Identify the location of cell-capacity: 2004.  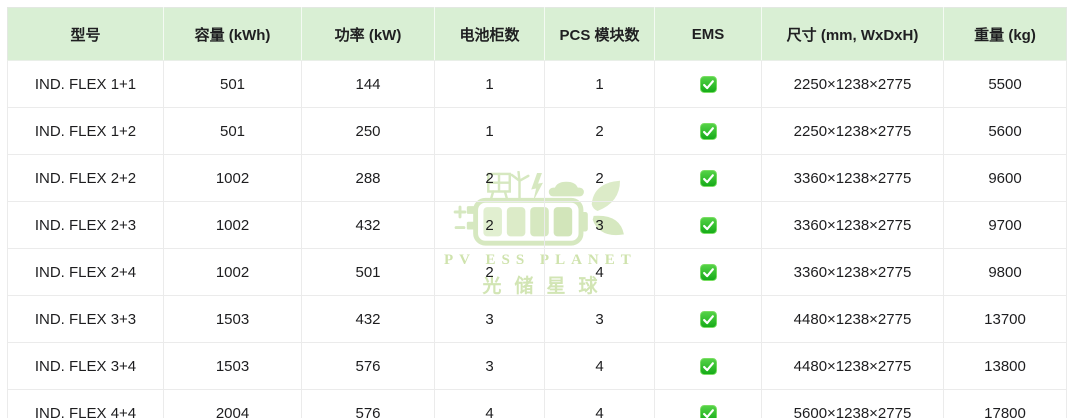
(232, 403).